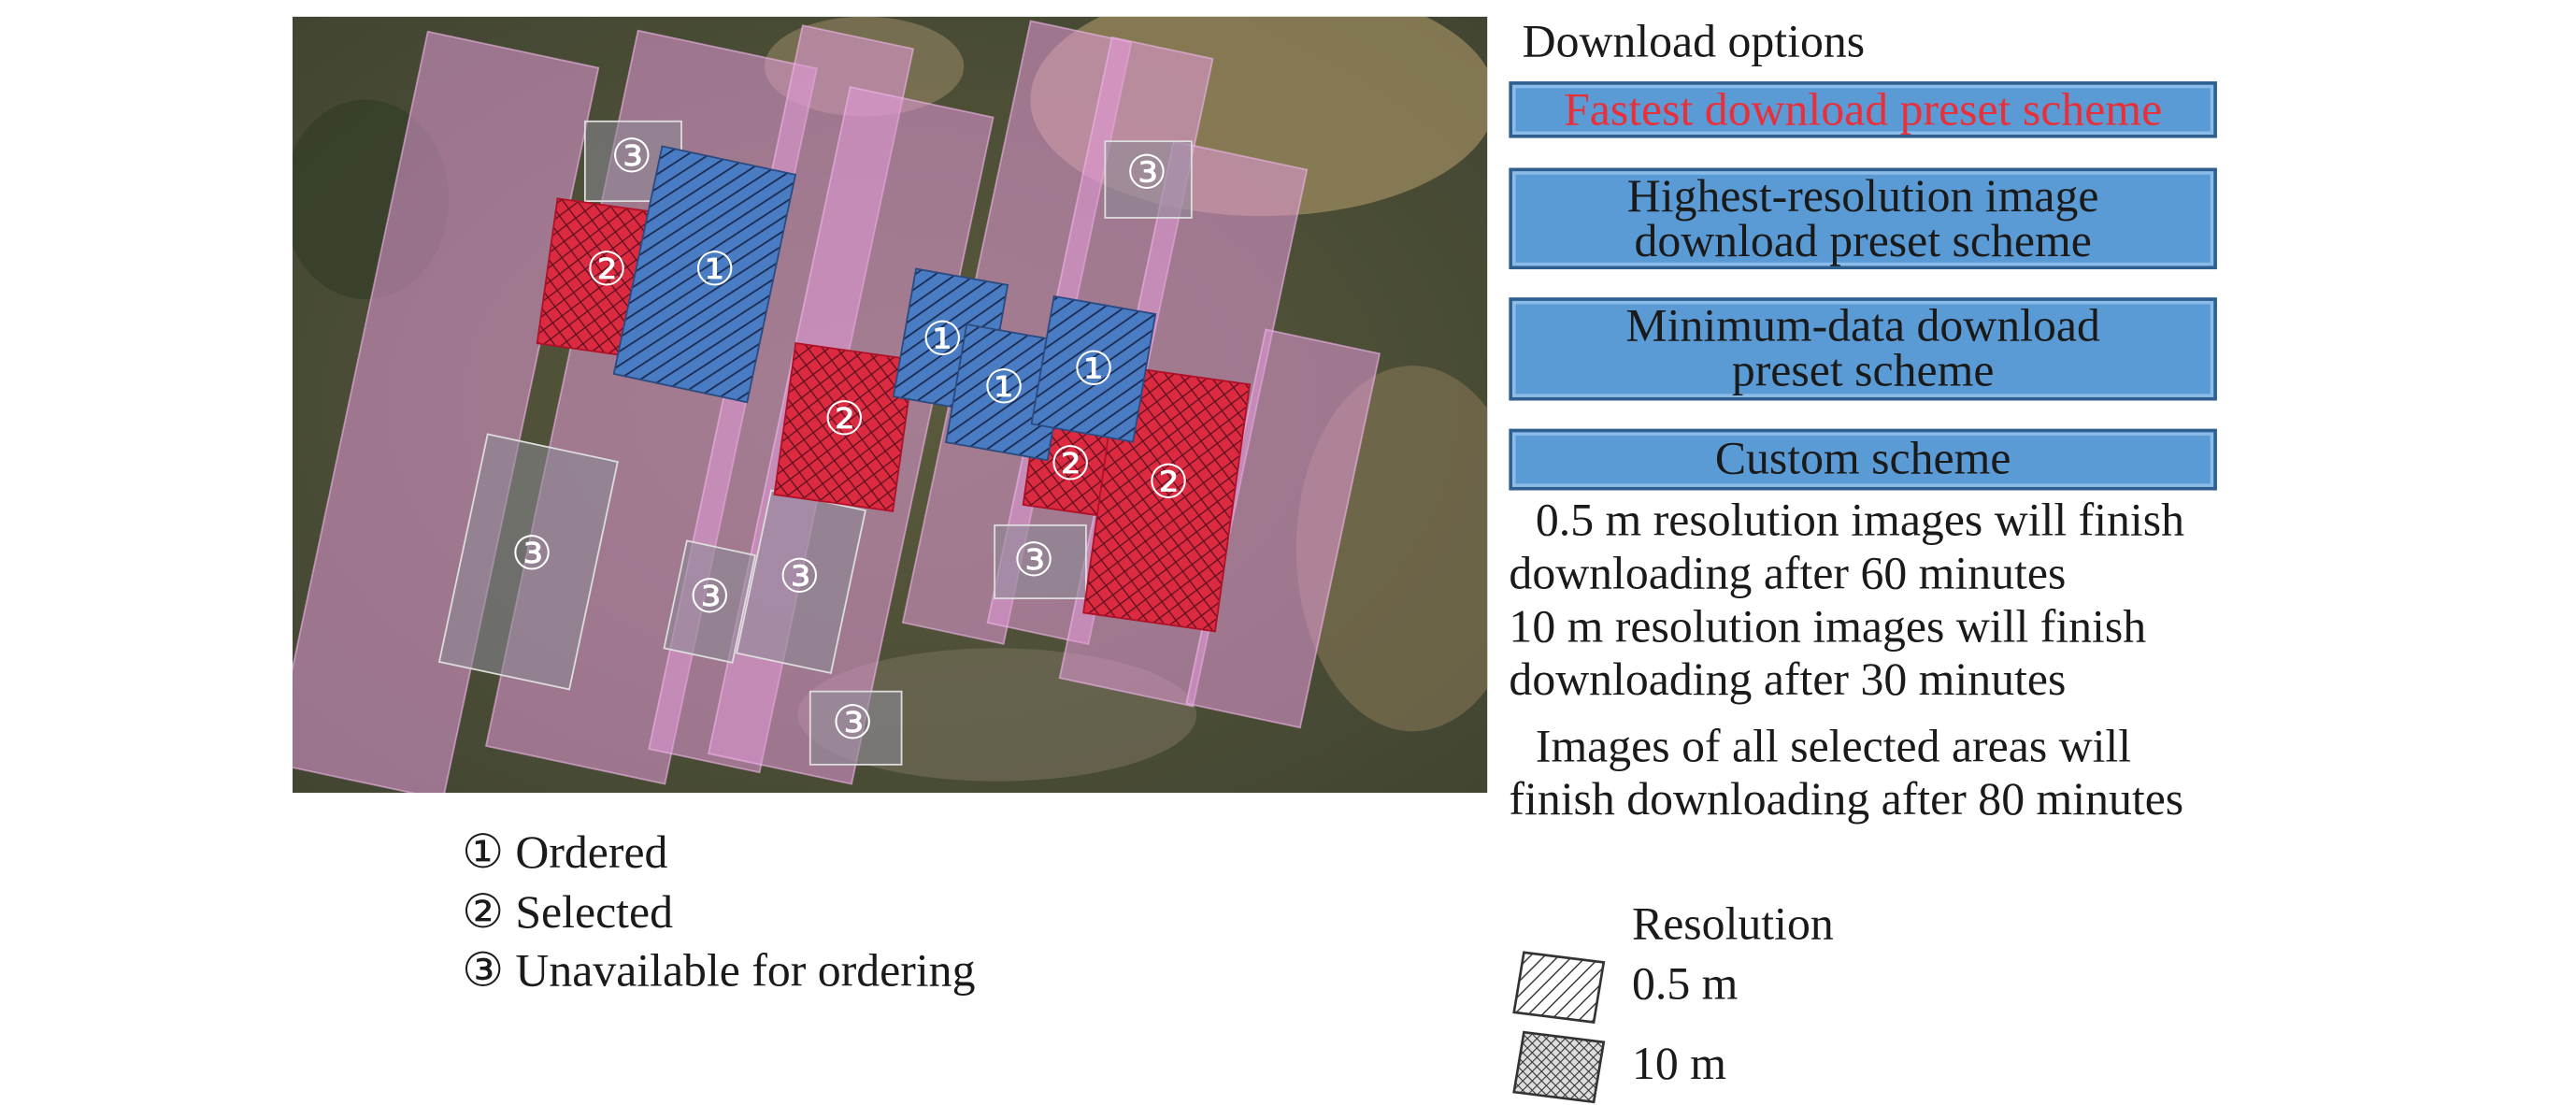 The image size is (2576, 1105). I want to click on resolution-title: Resolution, so click(1732, 925).